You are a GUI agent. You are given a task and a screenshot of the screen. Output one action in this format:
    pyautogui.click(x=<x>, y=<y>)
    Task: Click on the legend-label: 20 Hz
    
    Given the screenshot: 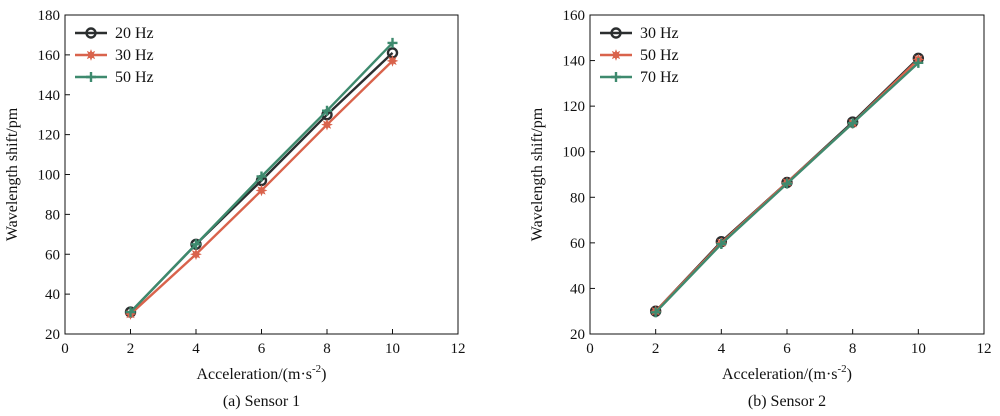 What is the action you would take?
    pyautogui.click(x=134, y=33)
    